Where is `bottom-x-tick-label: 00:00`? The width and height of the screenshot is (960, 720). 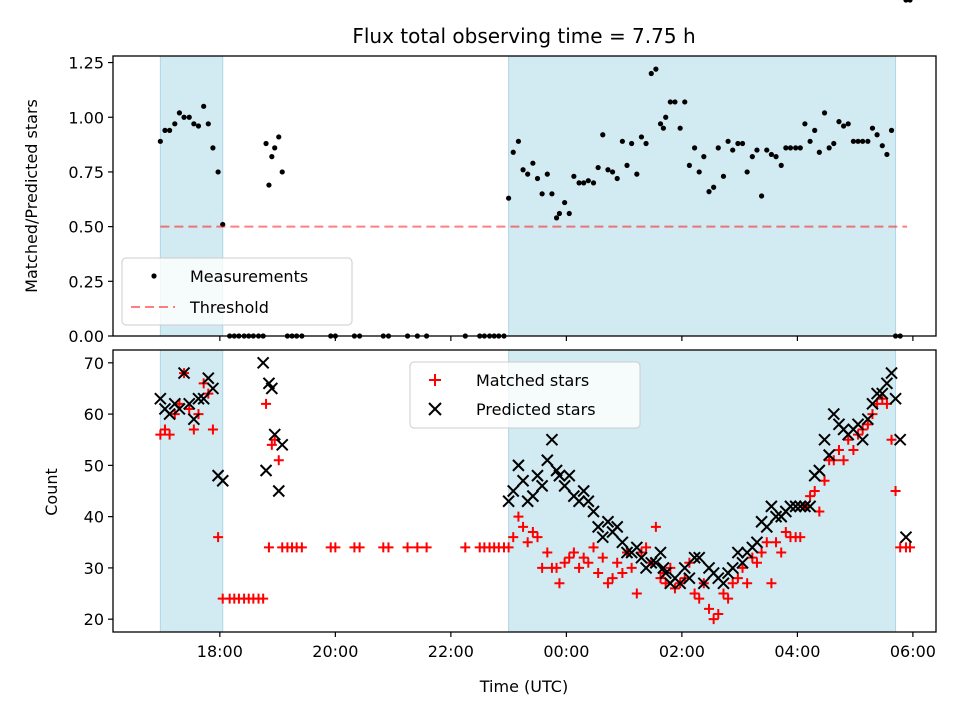
bottom-x-tick-label: 00:00 is located at coordinates (566, 651).